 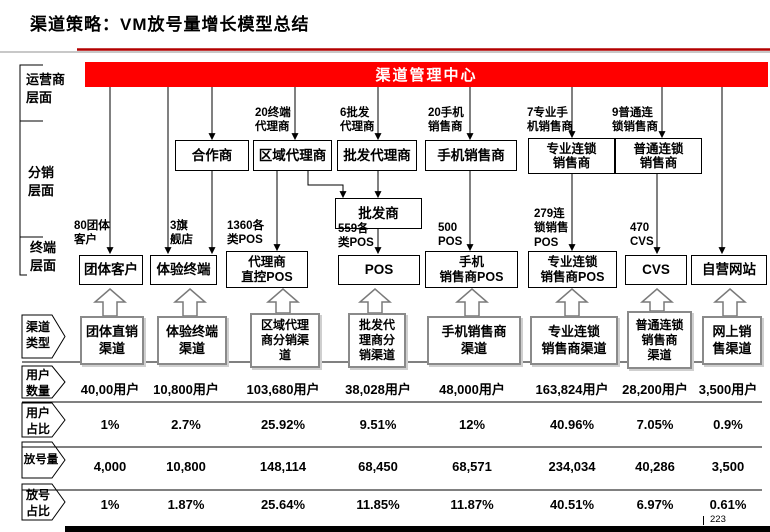 I want to click on note-cvs-count: 470 CVS, so click(x=642, y=235).